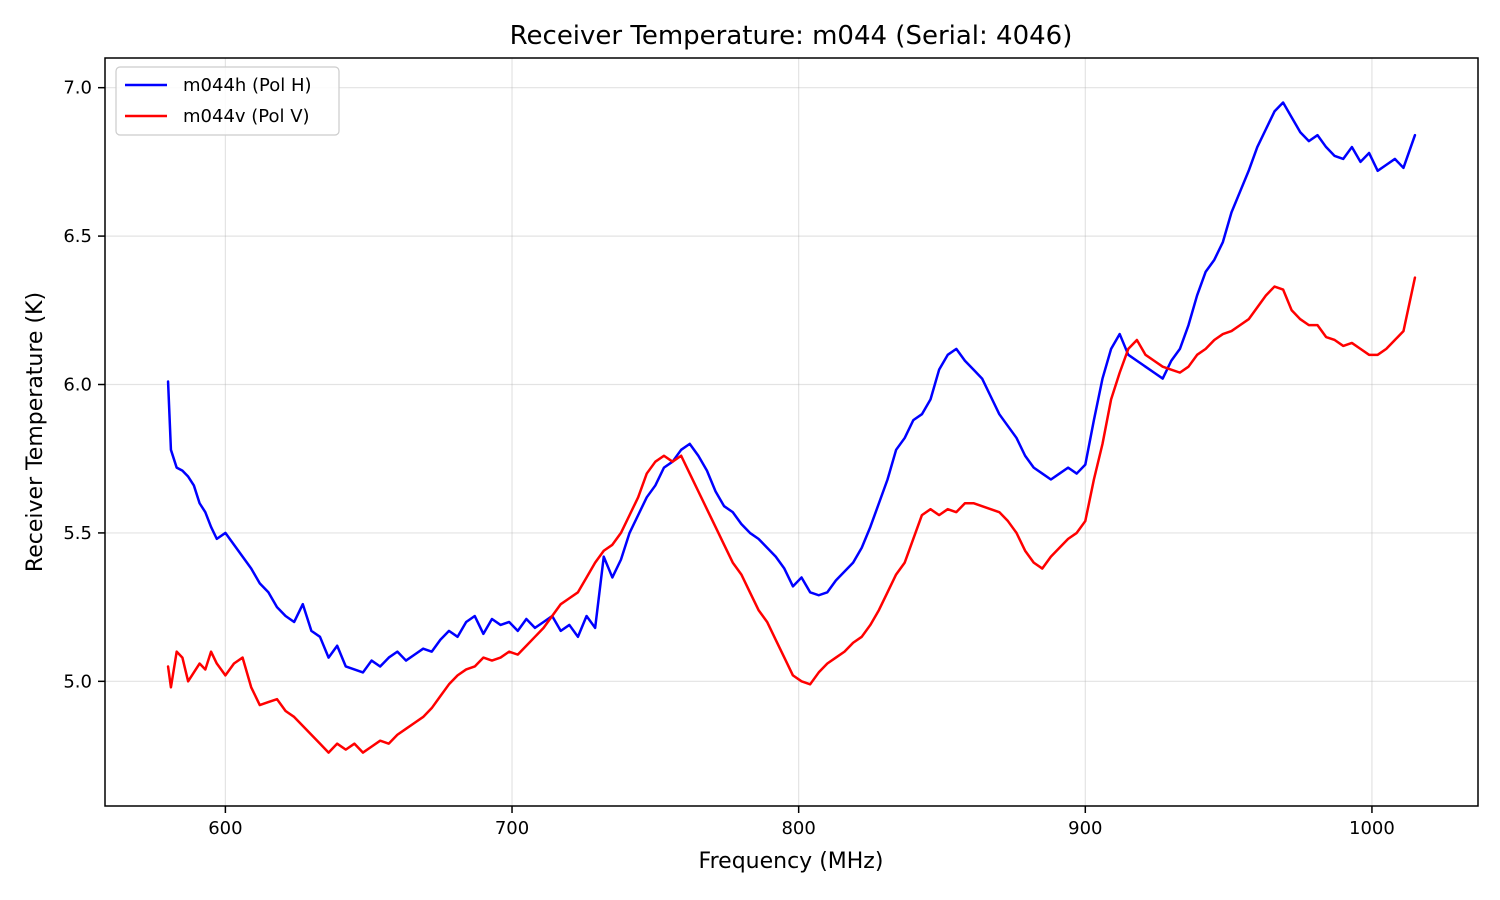 The height and width of the screenshot is (900, 1500). I want to click on x-tick-label: 900, so click(1085, 828).